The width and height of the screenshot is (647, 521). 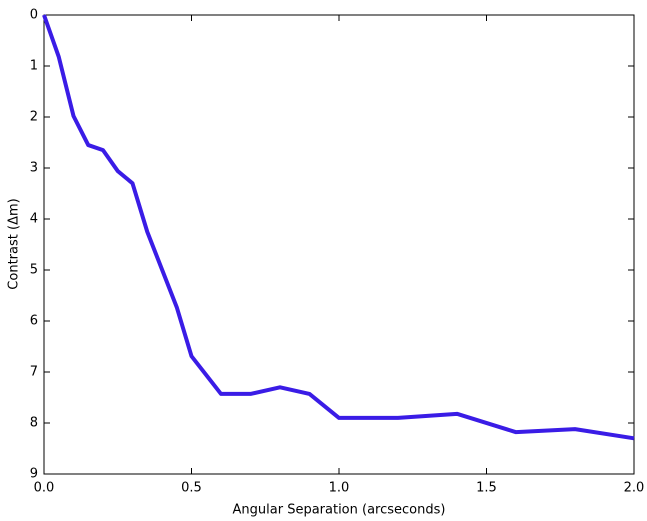 I want to click on y-tick-label: 1, so click(x=34, y=66).